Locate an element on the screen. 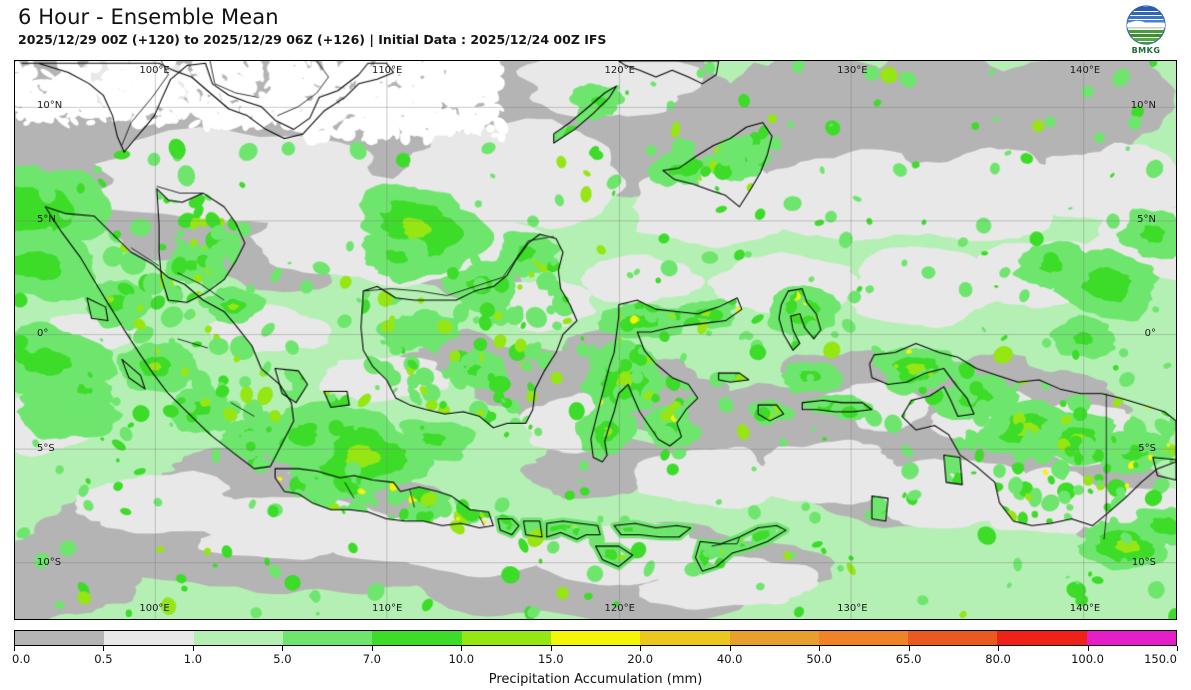 The height and width of the screenshot is (690, 1191). colorbar-tick-label: 65.0 is located at coordinates (908, 659).